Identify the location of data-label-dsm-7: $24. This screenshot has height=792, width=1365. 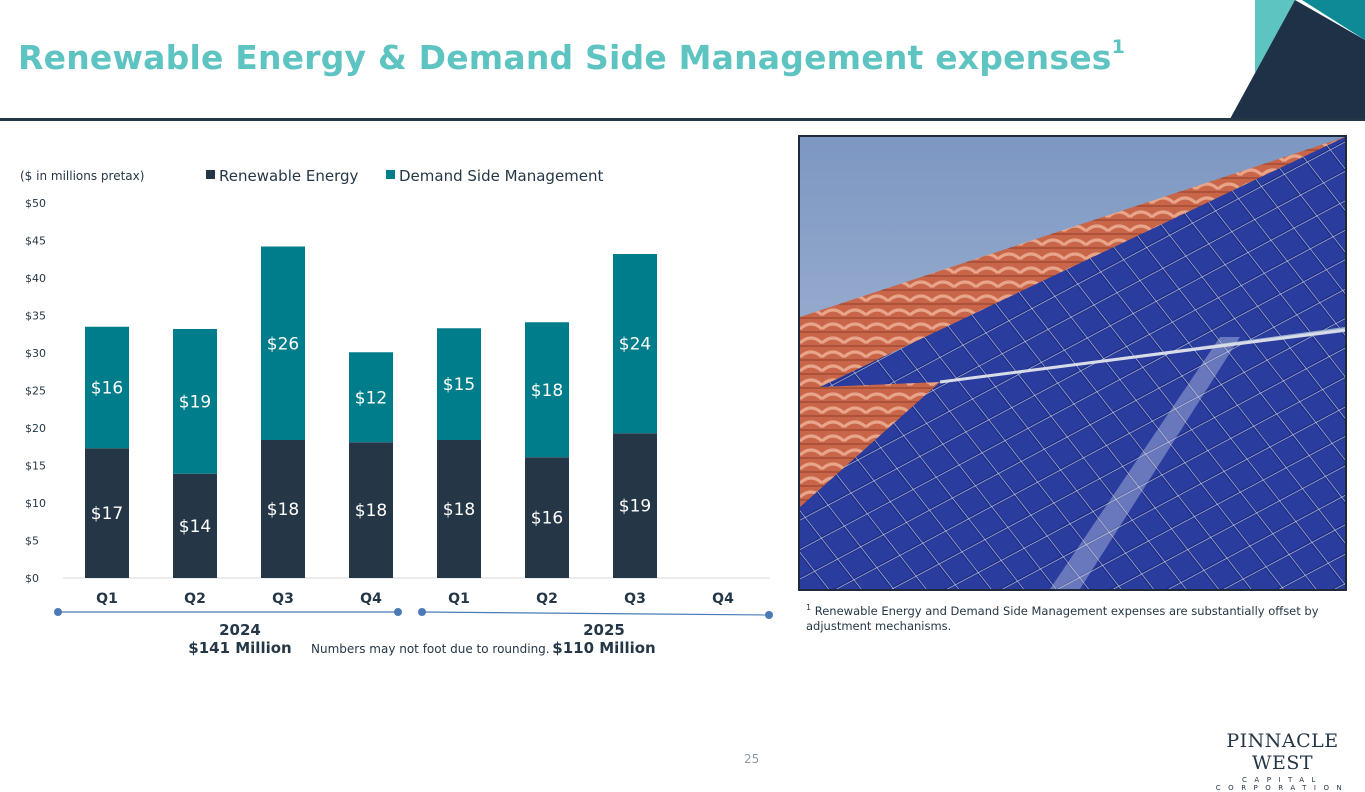
(635, 345).